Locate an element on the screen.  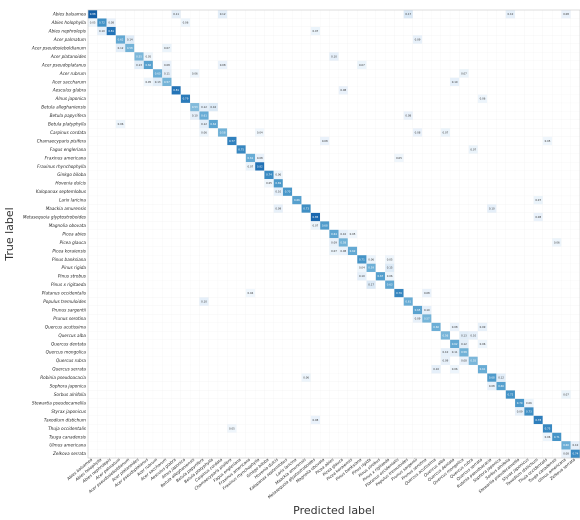
cell-value-label: 0.07 is located at coordinates (316, 225).